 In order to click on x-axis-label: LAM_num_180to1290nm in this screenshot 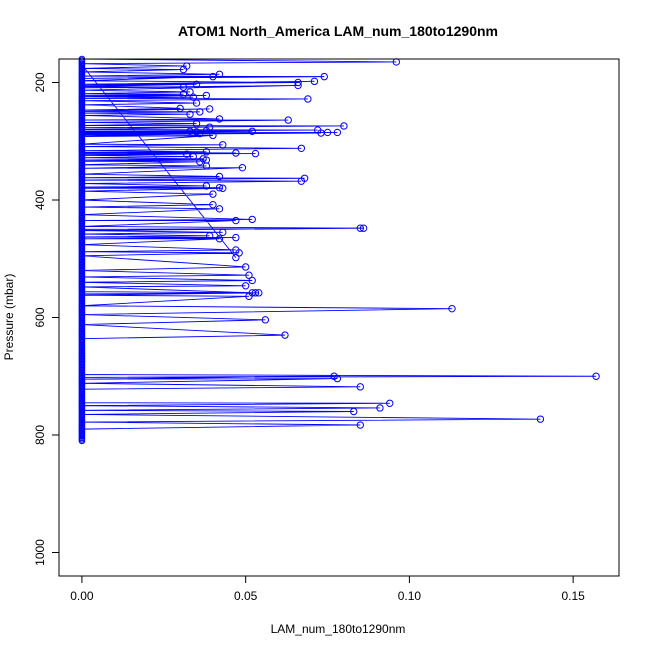, I will do `click(338, 629)`.